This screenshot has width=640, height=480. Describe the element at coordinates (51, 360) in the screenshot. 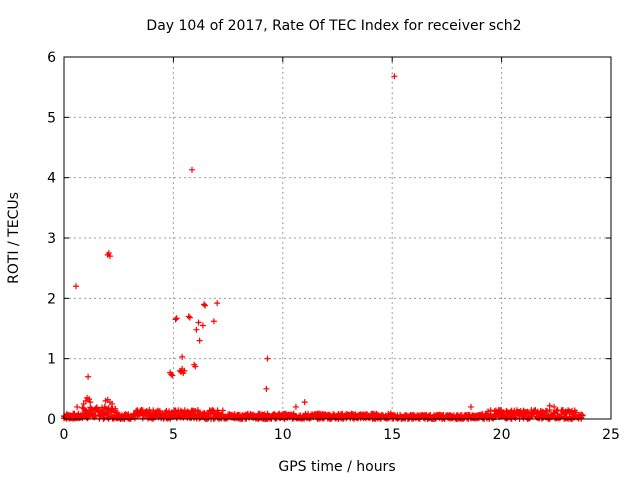

I see `y-tick-label: 1` at that location.